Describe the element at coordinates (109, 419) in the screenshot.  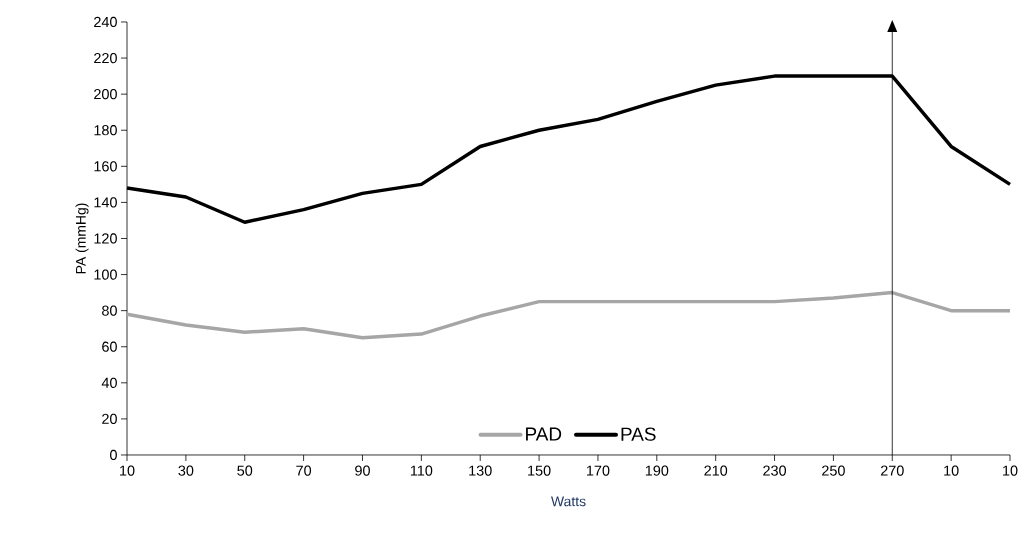
I see `y-tick-label: 20` at that location.